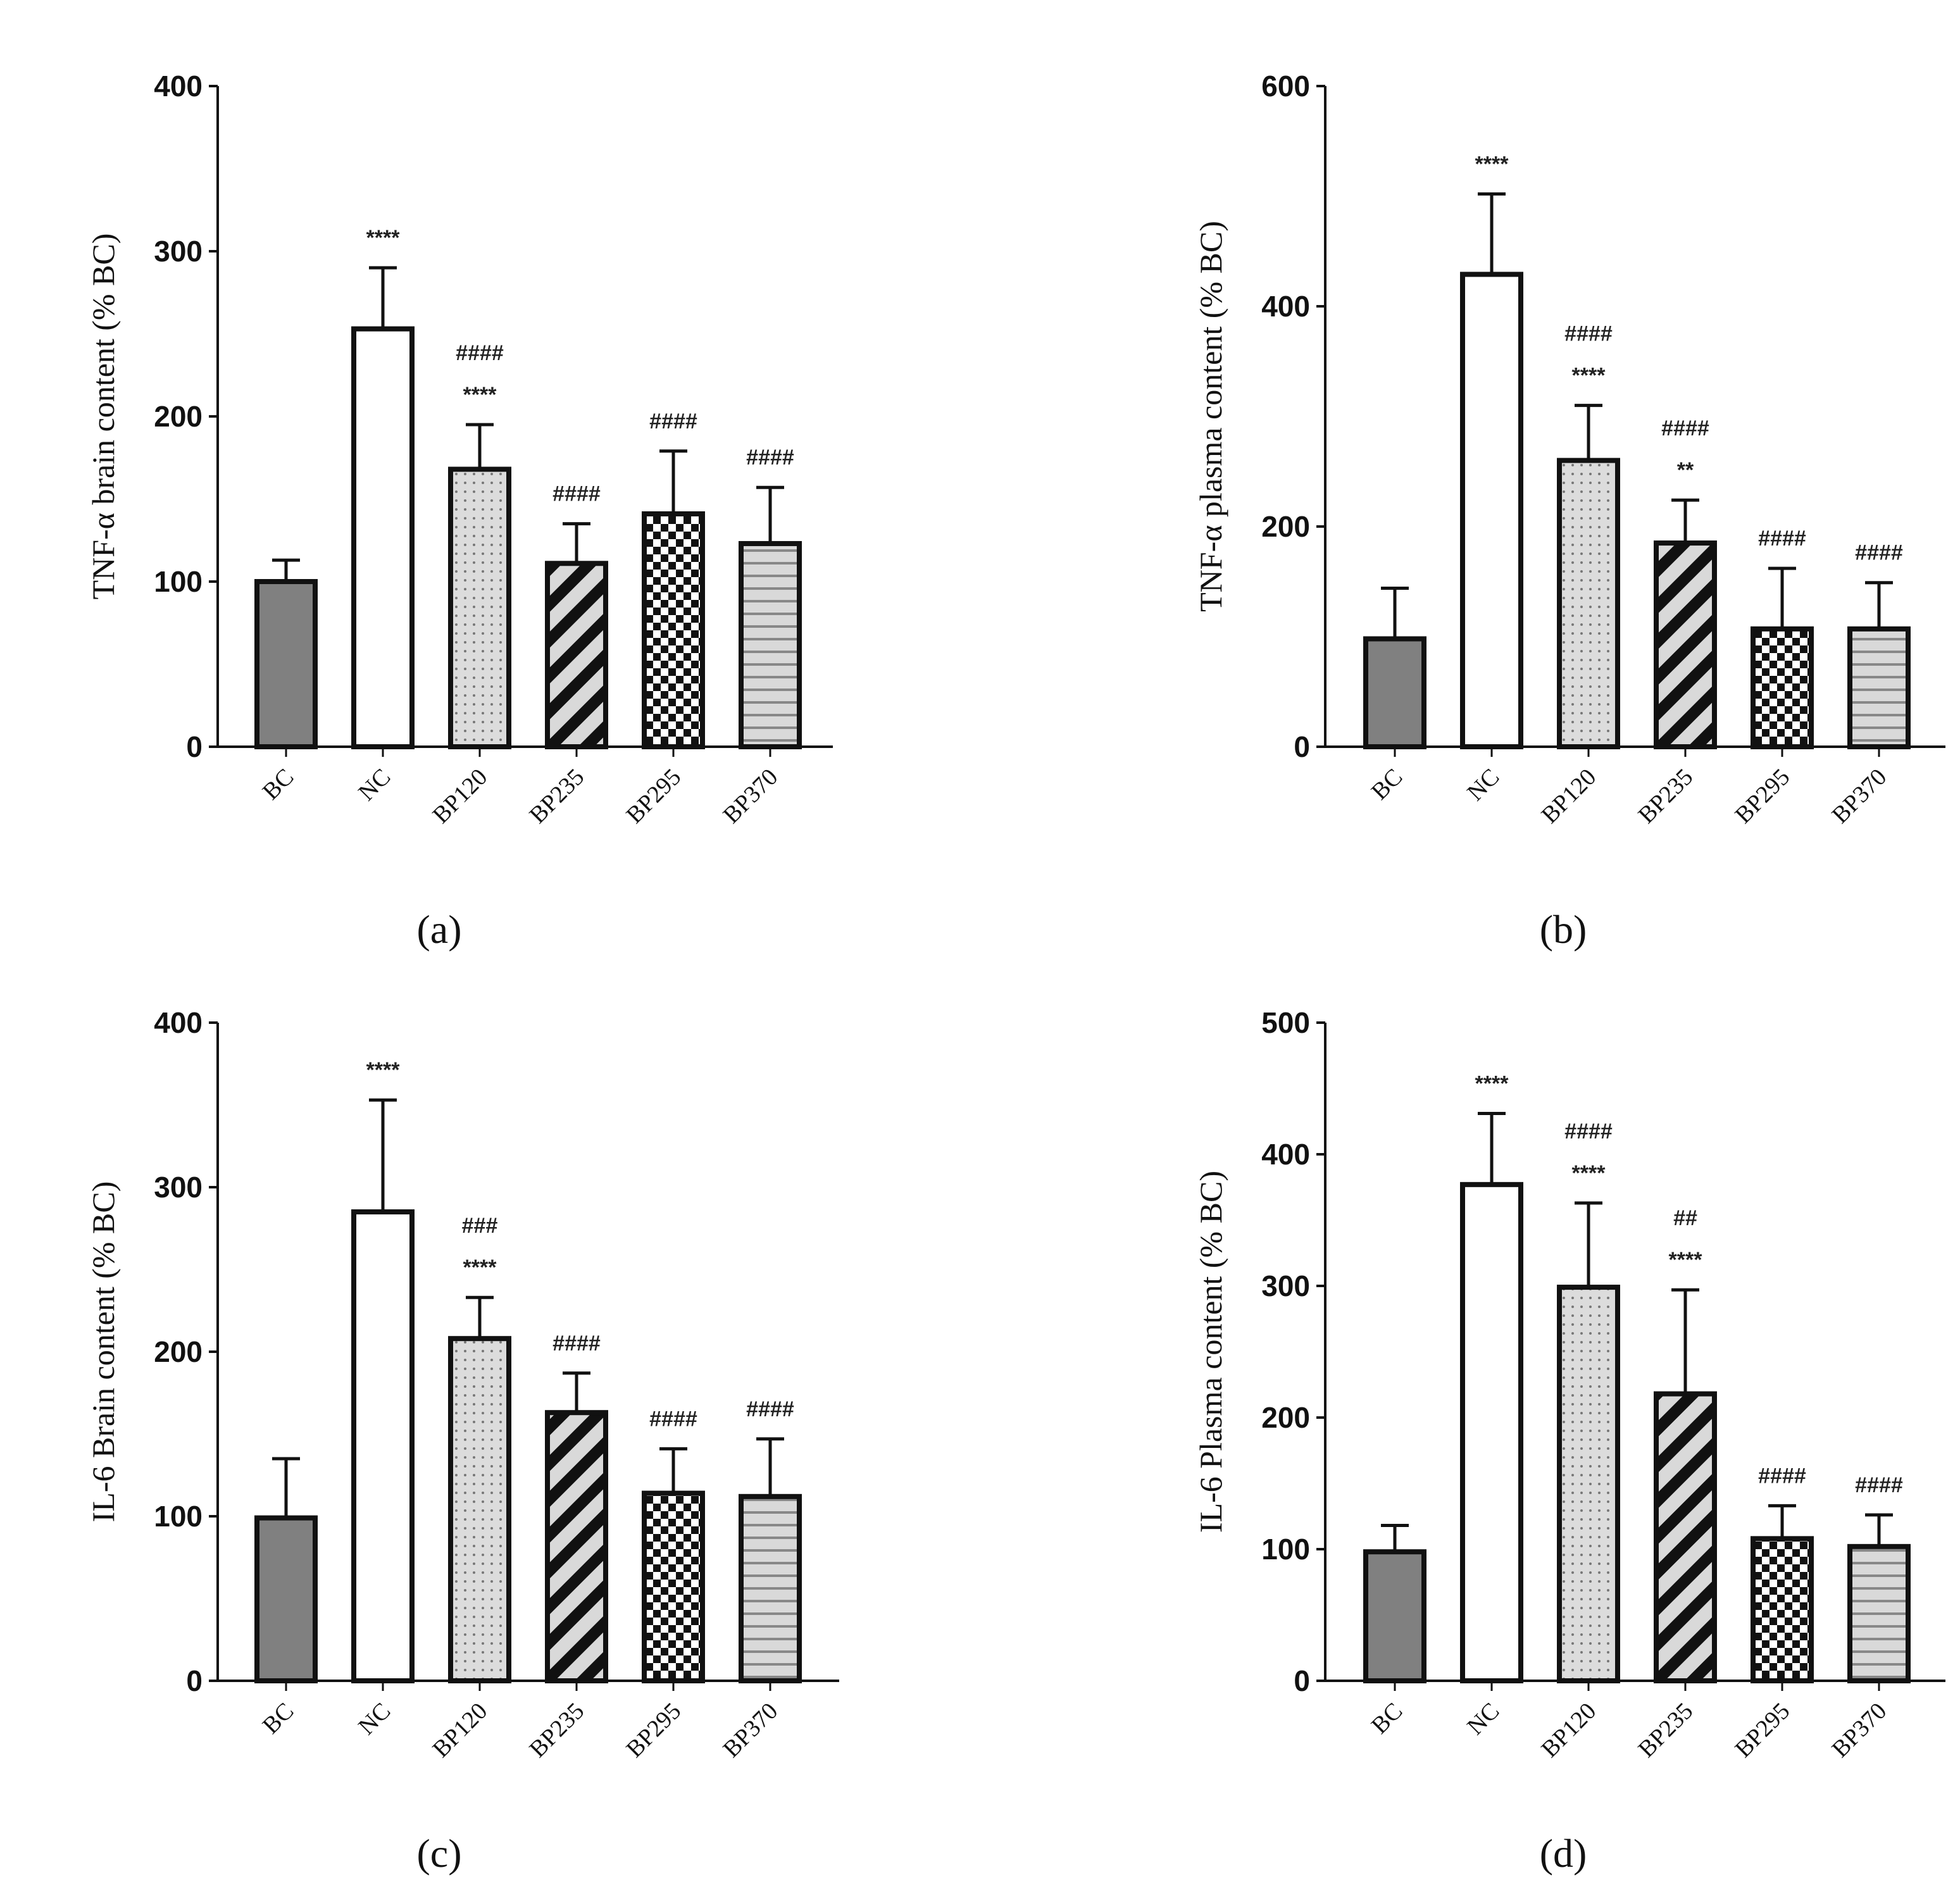 This screenshot has width=1960, height=1889. What do you see at coordinates (438, 929) in the screenshot?
I see `panel-caption: (a)` at bounding box center [438, 929].